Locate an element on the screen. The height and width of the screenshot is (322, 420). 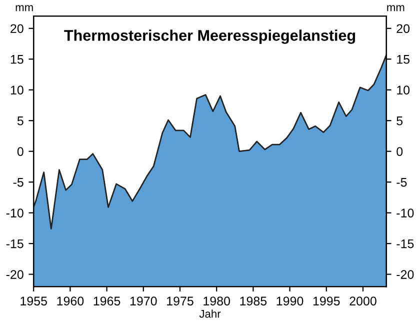
y2-tick-label: -20 is located at coordinates (405, 274).